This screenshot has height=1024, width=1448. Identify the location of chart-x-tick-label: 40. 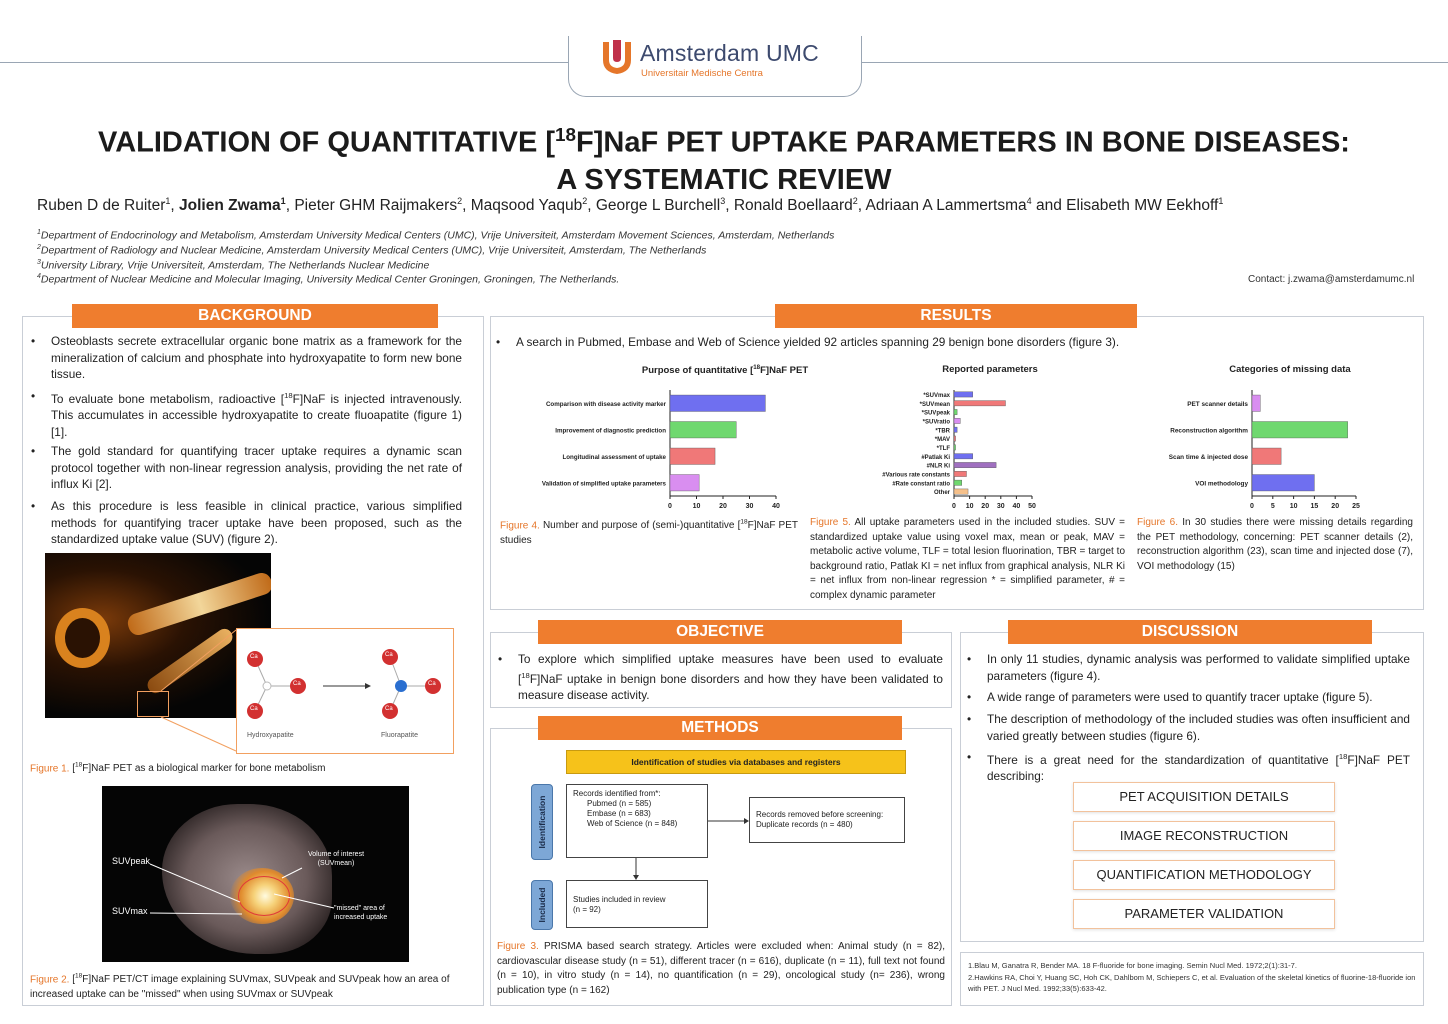
(776, 506).